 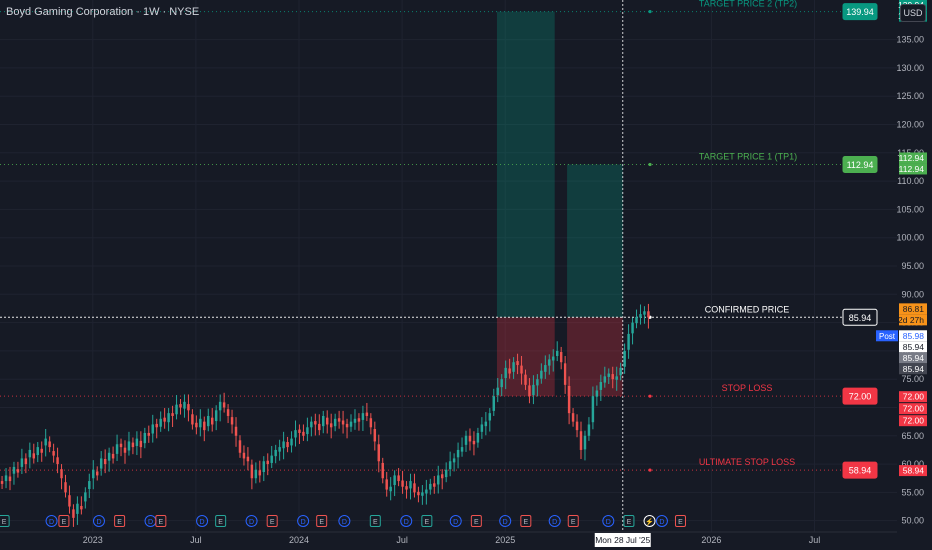 I want to click on axis-stop-tag-text: 72.00, so click(x=914, y=409).